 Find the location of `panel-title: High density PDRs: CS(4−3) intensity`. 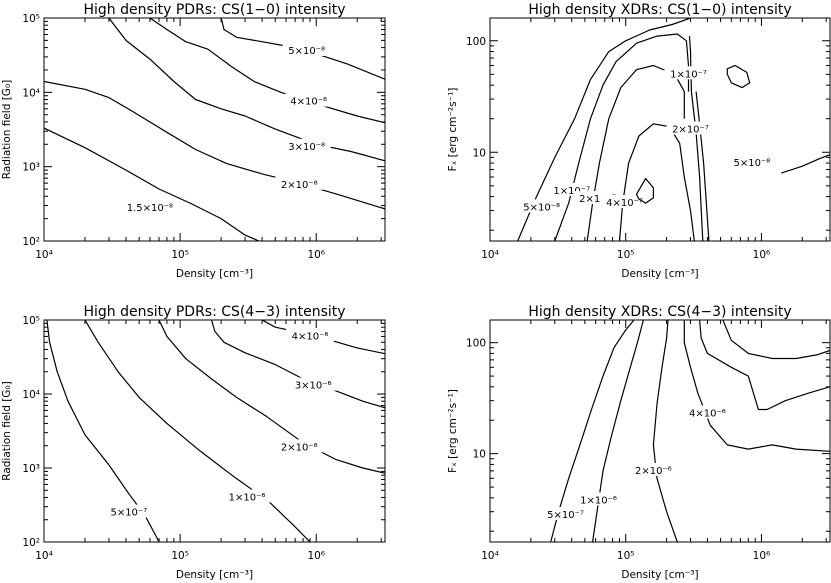

panel-title: High density PDRs: CS(4−3) intensity is located at coordinates (214, 312).